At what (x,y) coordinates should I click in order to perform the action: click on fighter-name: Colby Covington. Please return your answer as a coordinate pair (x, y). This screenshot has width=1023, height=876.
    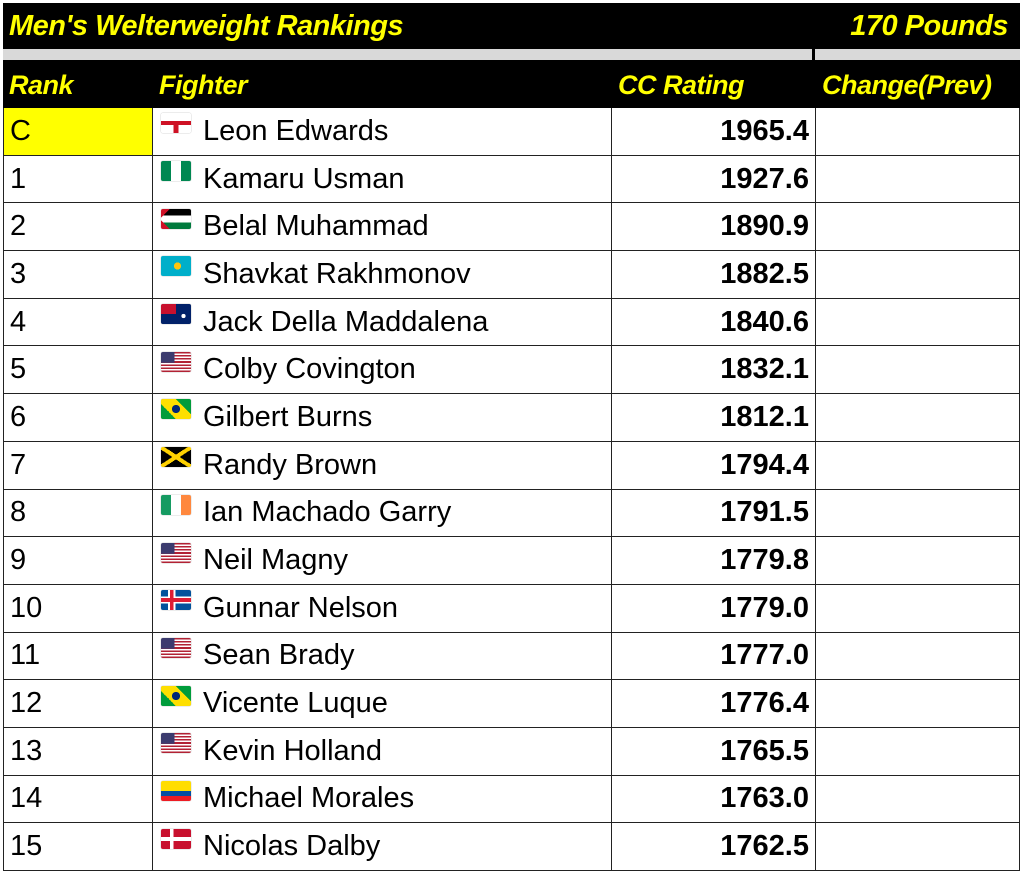
    Looking at the image, I should click on (309, 369).